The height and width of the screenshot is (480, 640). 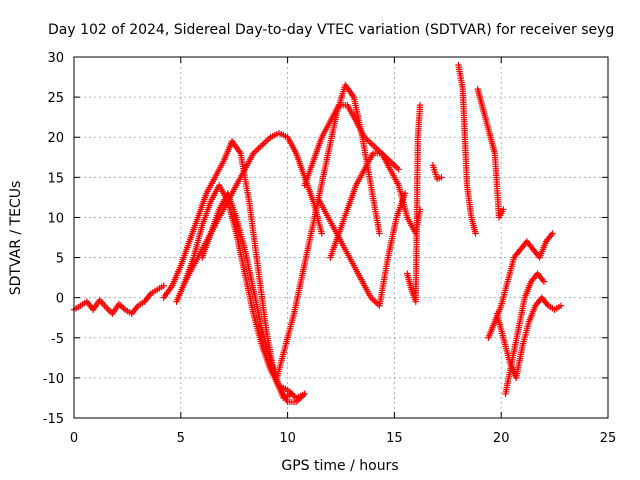 I want to click on y-axis-title: SDTVAR / TECUs, so click(x=16, y=238).